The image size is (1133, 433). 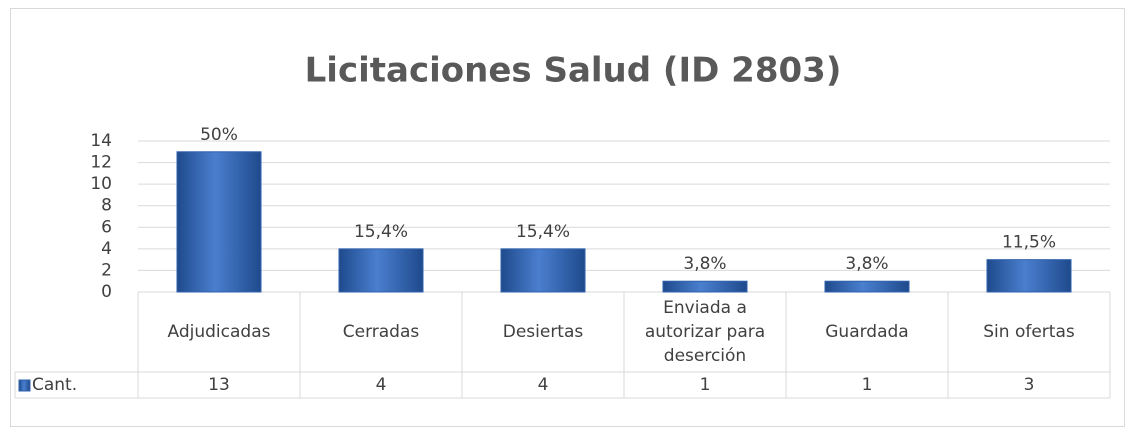 I want to click on y-tick-label: 14, so click(x=101, y=141).